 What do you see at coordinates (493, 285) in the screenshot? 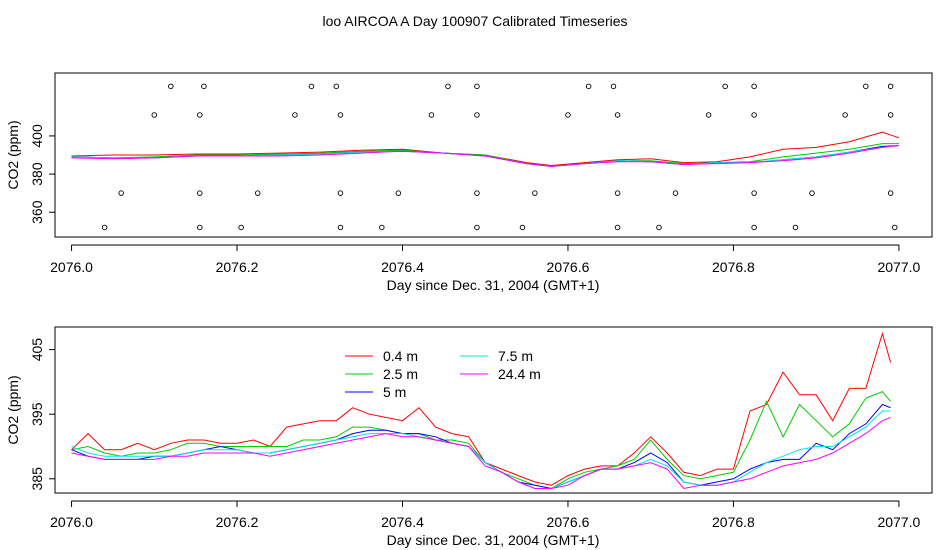
I see `upper-x-axis-label: Day since Dec. 31, 2004 (GMT+1)` at bounding box center [493, 285].